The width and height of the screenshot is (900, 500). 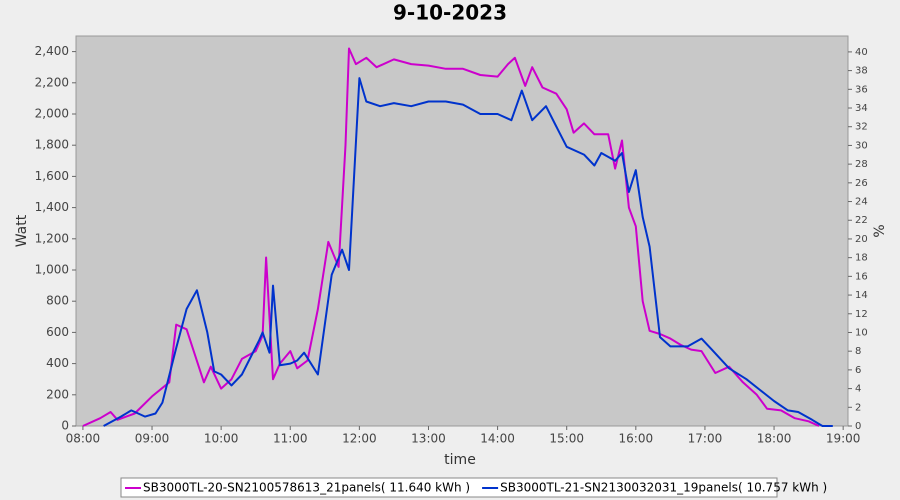 What do you see at coordinates (861, 202) in the screenshot?
I see `y2-tick-label: 24` at bounding box center [861, 202].